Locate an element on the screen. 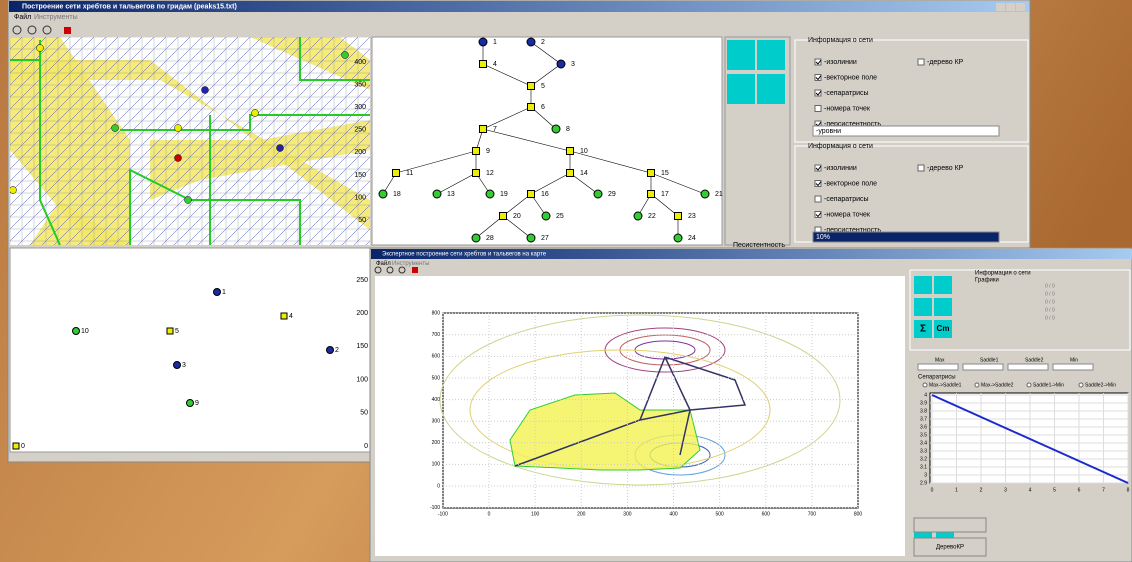 Image resolution: width=1132 pixels, height=562 pixels. tool-panel is located at coordinates (757, 141).